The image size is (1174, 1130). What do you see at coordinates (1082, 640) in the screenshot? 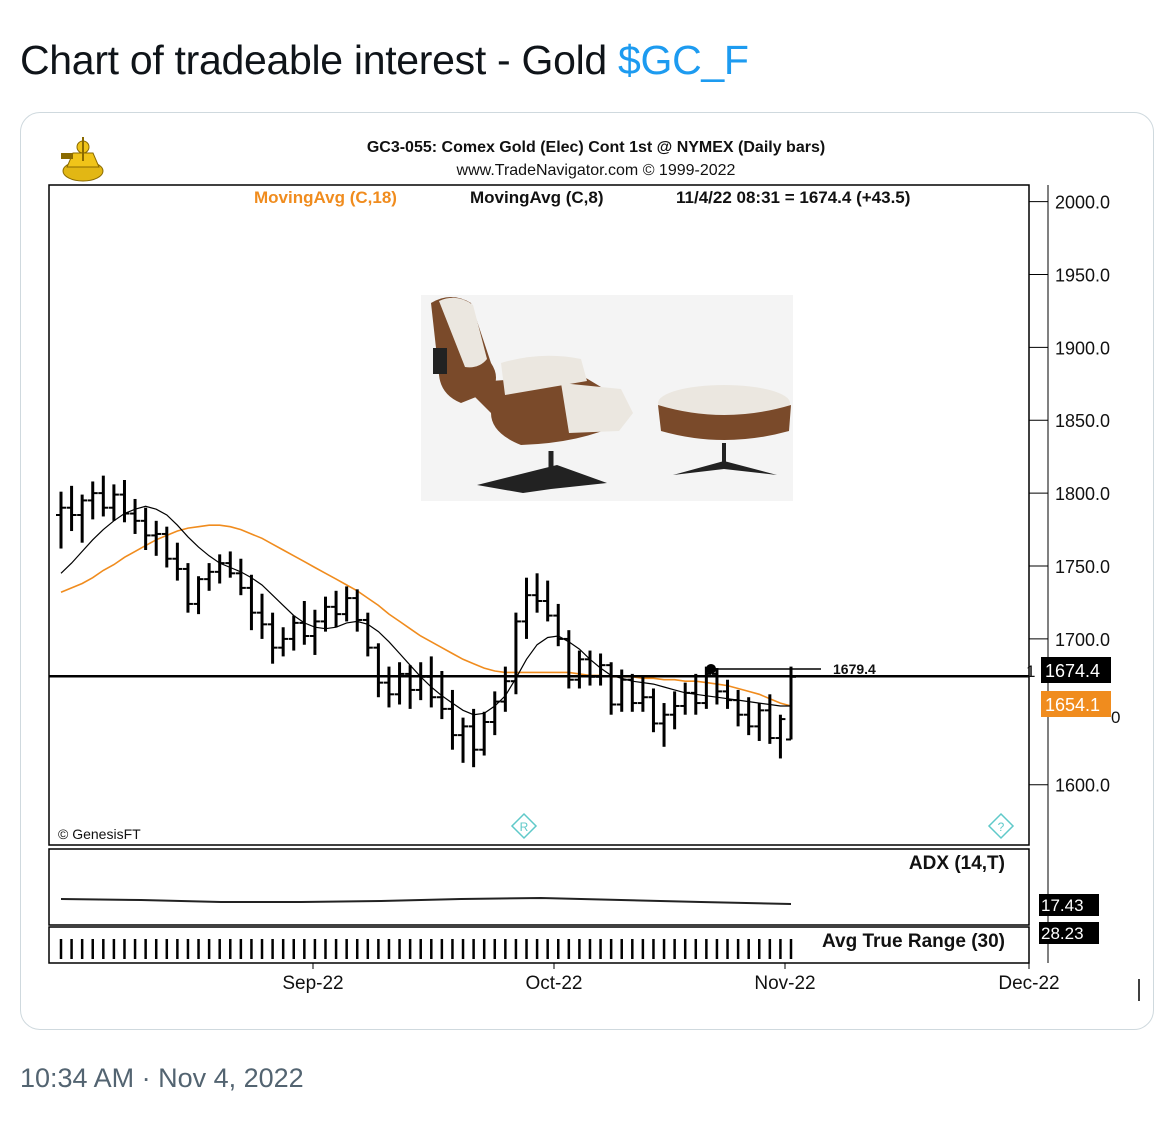
I see `y-tick-label: 1700.0` at bounding box center [1082, 640].